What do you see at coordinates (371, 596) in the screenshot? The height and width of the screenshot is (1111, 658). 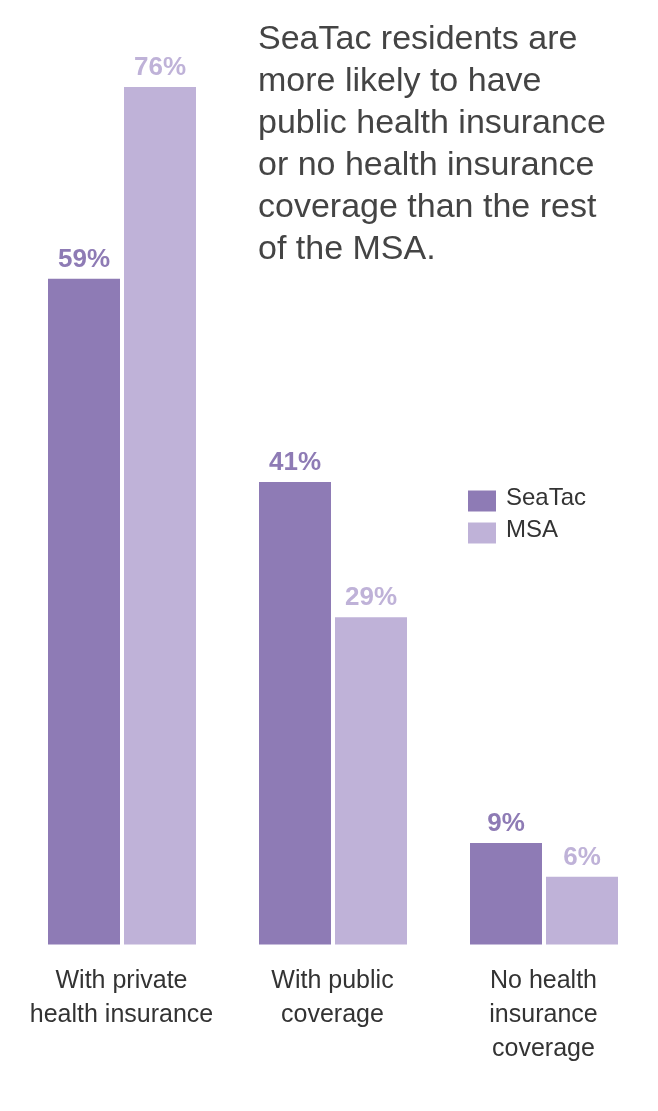 I see `data-label: 29%` at bounding box center [371, 596].